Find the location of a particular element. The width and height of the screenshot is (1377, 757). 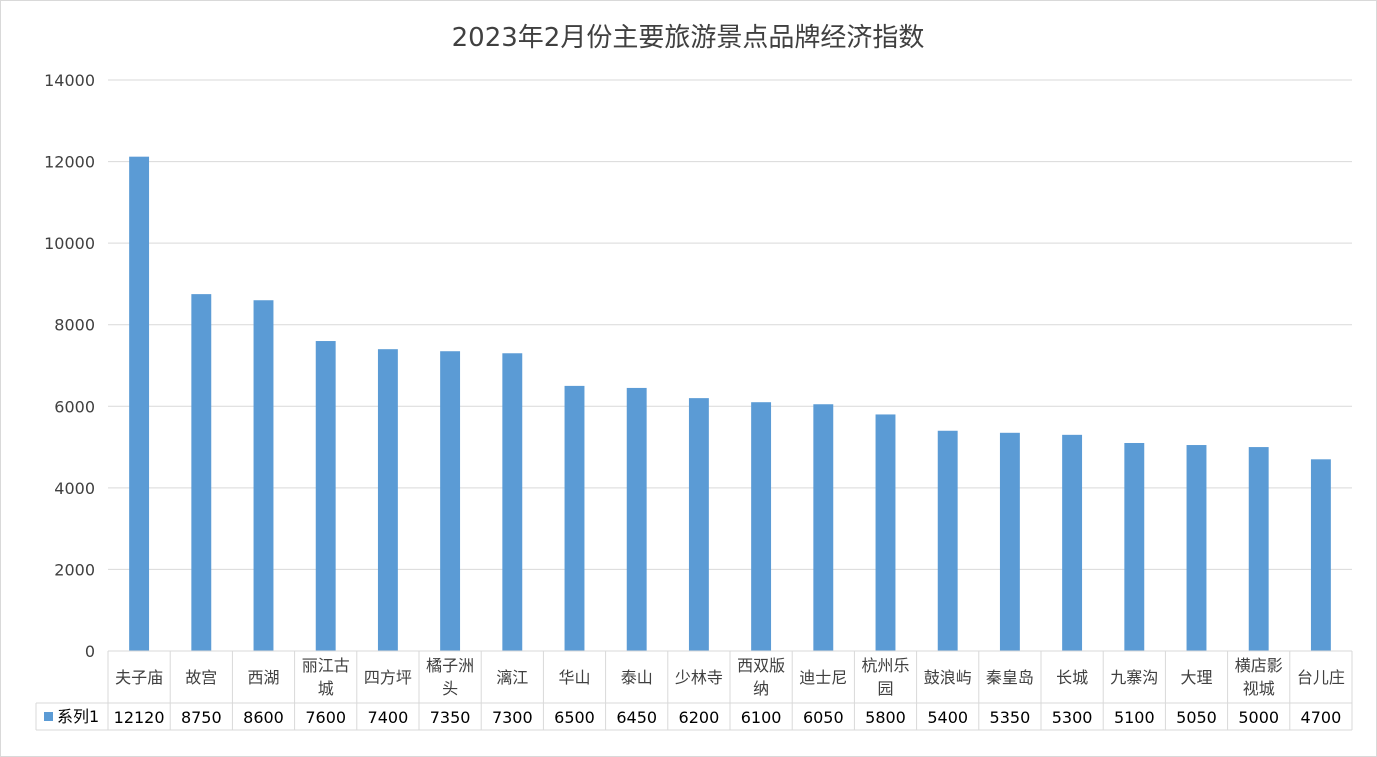

category-label: 城 is located at coordinates (326, 688).